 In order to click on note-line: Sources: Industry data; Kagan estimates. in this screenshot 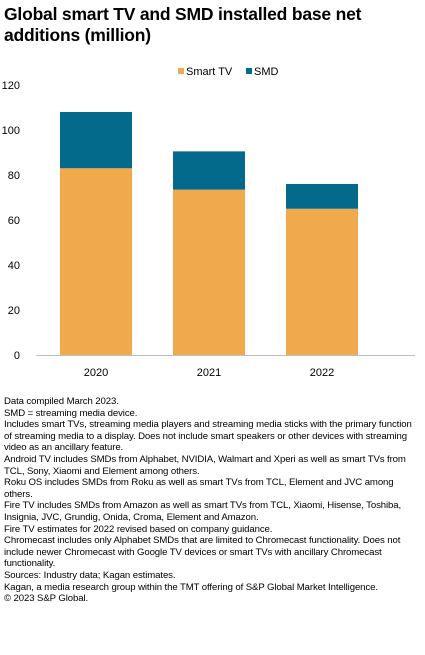, I will do `click(90, 575)`.